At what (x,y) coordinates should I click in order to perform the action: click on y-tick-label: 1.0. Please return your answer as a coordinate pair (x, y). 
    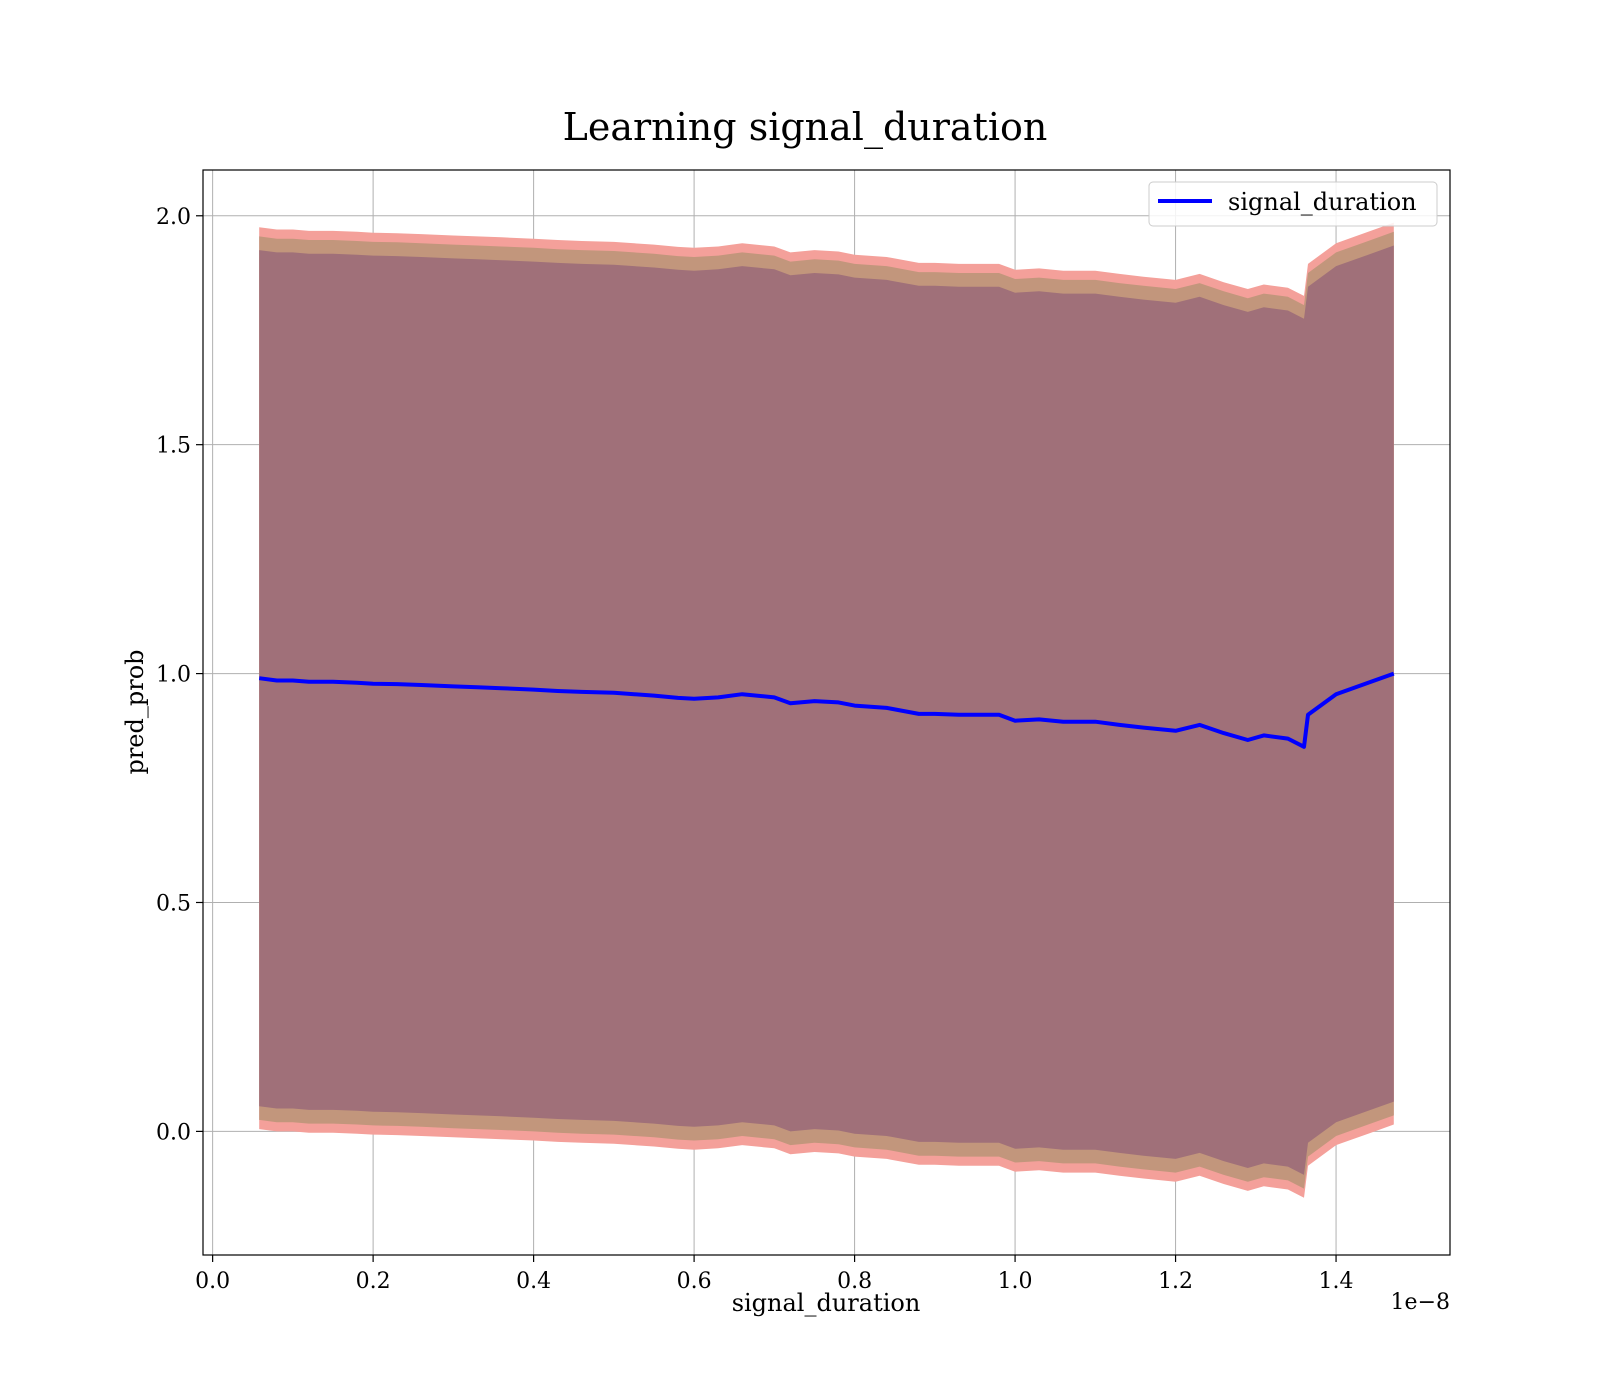
    Looking at the image, I should click on (173, 675).